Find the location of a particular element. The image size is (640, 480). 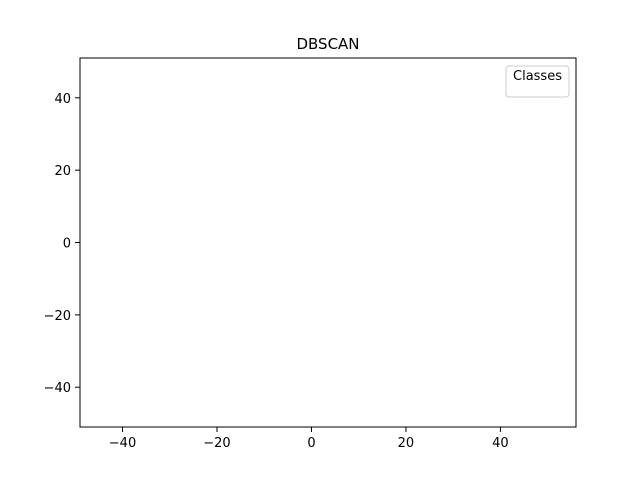

x-axis: −40 −20 0 20 40 is located at coordinates (309, 439).